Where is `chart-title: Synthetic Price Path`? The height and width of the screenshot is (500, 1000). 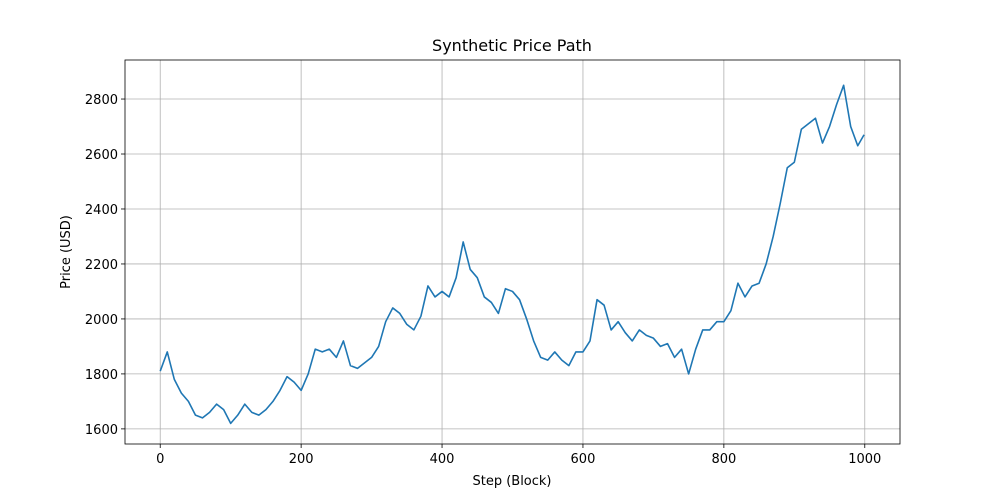
chart-title: Synthetic Price Path is located at coordinates (512, 45).